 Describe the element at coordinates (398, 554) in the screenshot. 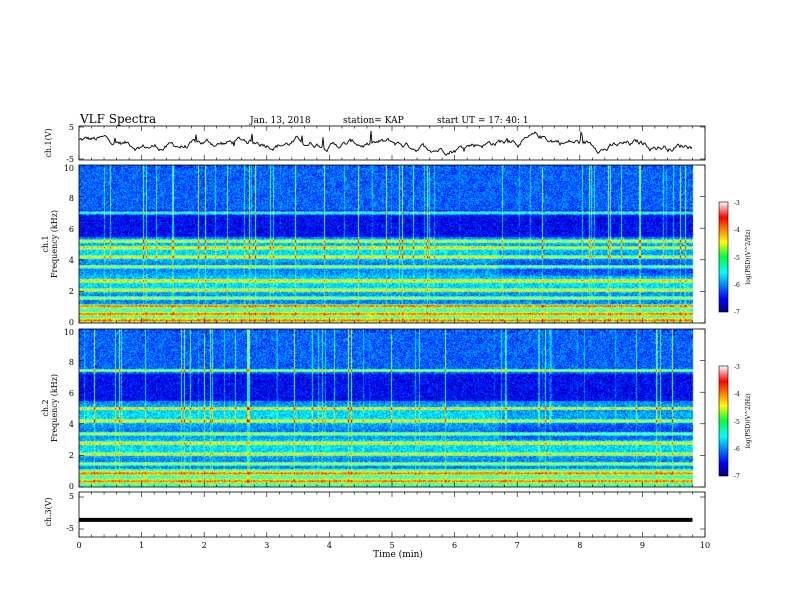

I see `time-axis-label: Time (min)` at that location.